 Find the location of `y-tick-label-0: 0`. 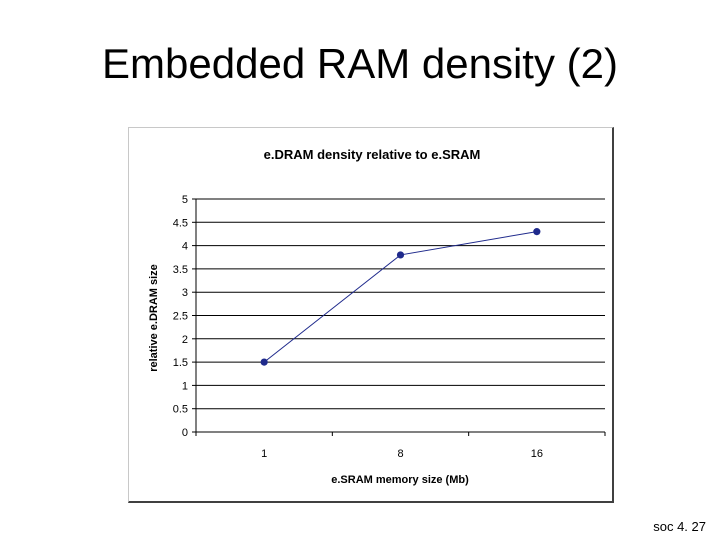

y-tick-label-0: 0 is located at coordinates (185, 433).